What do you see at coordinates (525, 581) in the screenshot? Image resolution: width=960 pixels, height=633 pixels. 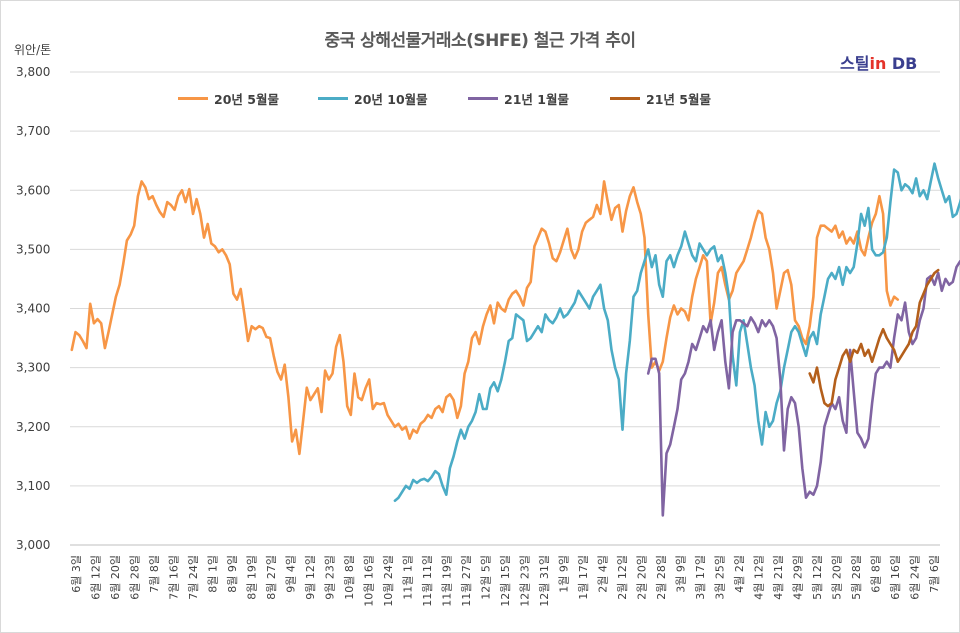 I see `x-tick-label: 12월 23일` at bounding box center [525, 581].